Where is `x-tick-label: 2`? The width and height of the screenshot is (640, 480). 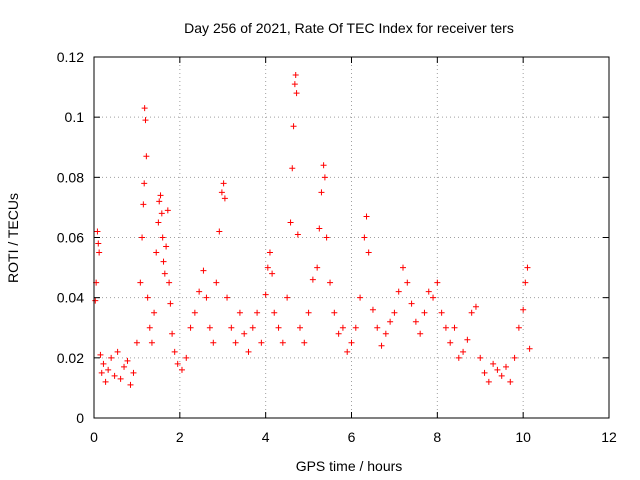 x-tick-label: 2 is located at coordinates (180, 437).